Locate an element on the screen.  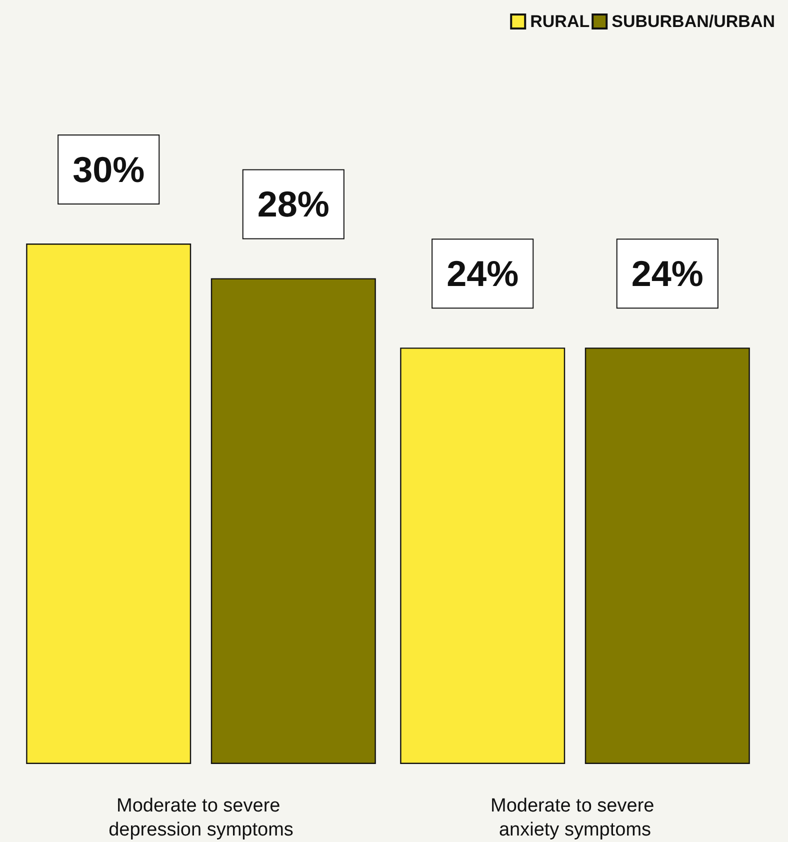
x-tick-label: Moderate to severe depression symptoms is located at coordinates (201, 818).